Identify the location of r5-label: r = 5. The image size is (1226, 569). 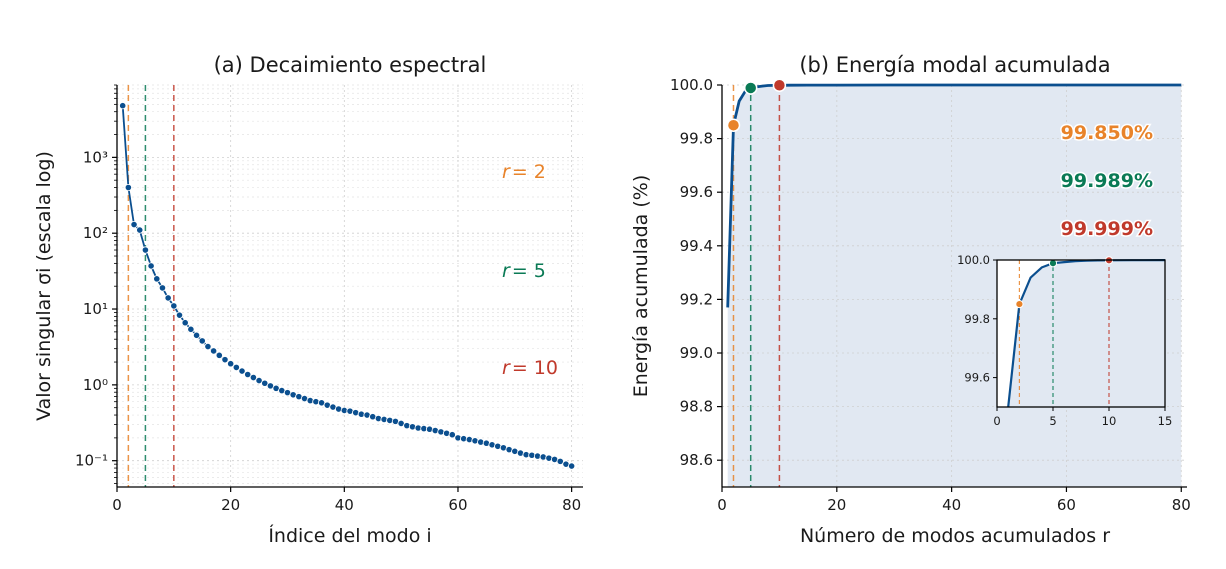
(524, 271).